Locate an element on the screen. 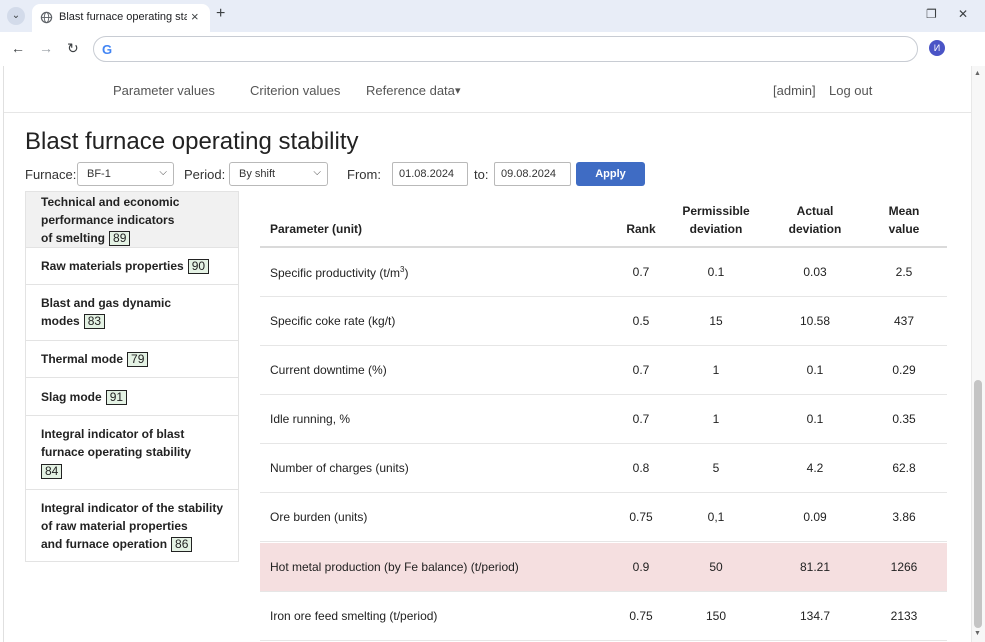  page-title: Blast furnace operating stability is located at coordinates (192, 141).